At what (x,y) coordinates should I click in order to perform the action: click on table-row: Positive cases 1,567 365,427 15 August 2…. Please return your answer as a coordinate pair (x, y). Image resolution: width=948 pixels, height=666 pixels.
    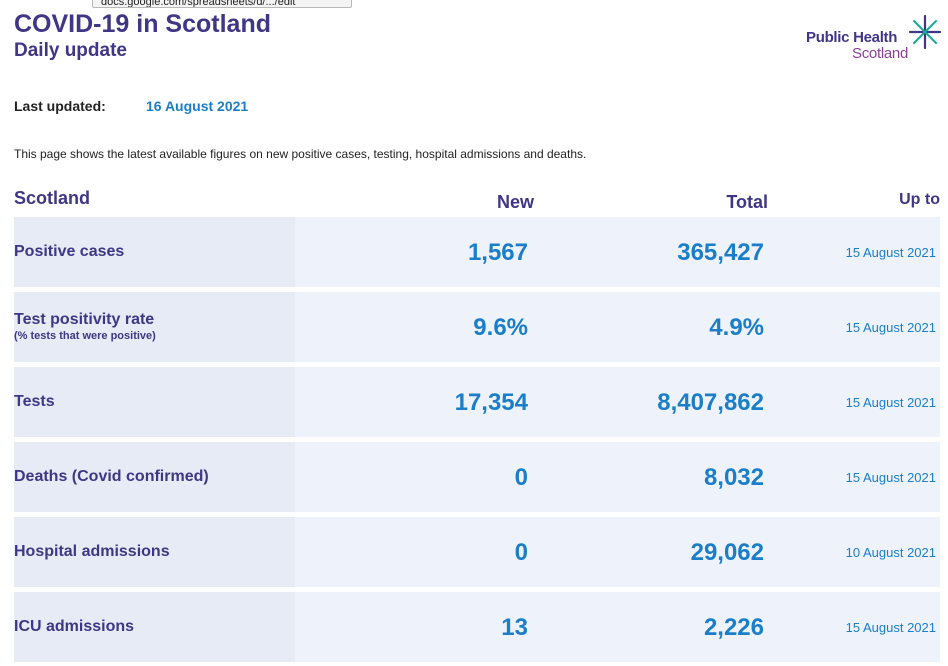
    Looking at the image, I should click on (477, 252).